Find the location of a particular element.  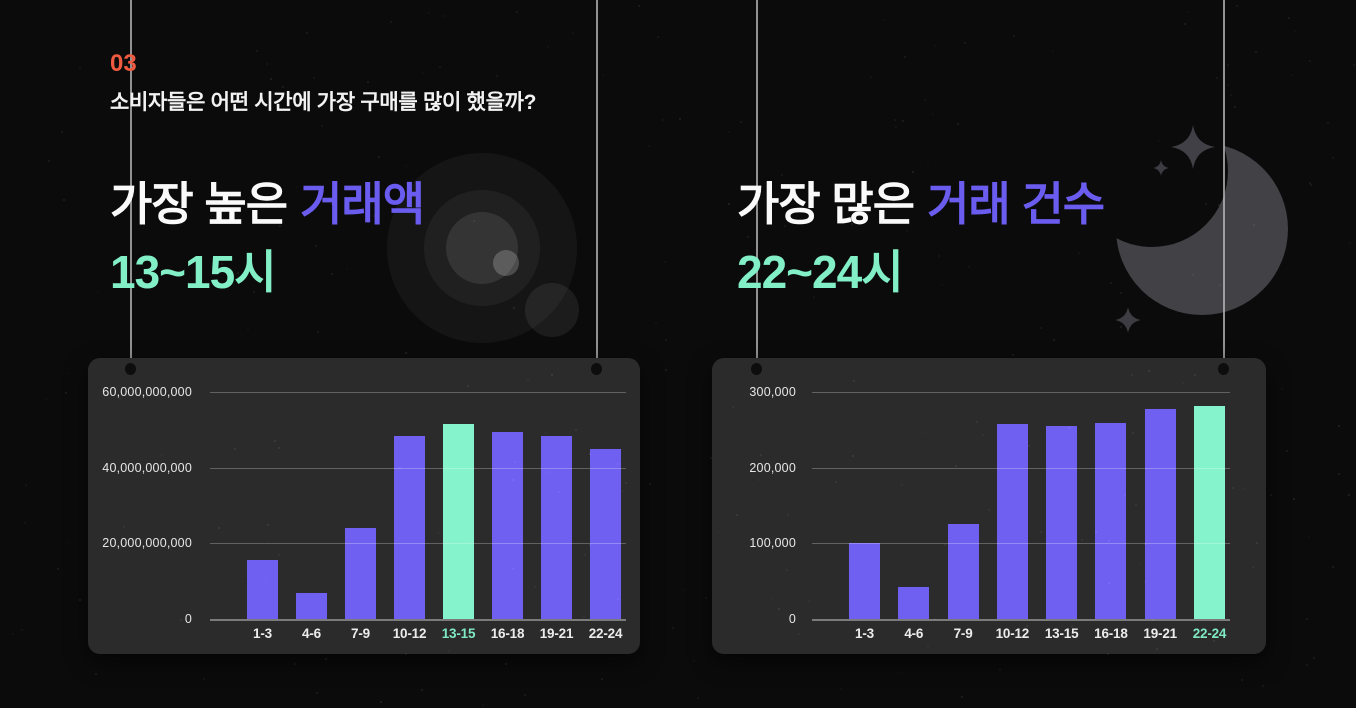

moon-decoration is located at coordinates (1210, 237).